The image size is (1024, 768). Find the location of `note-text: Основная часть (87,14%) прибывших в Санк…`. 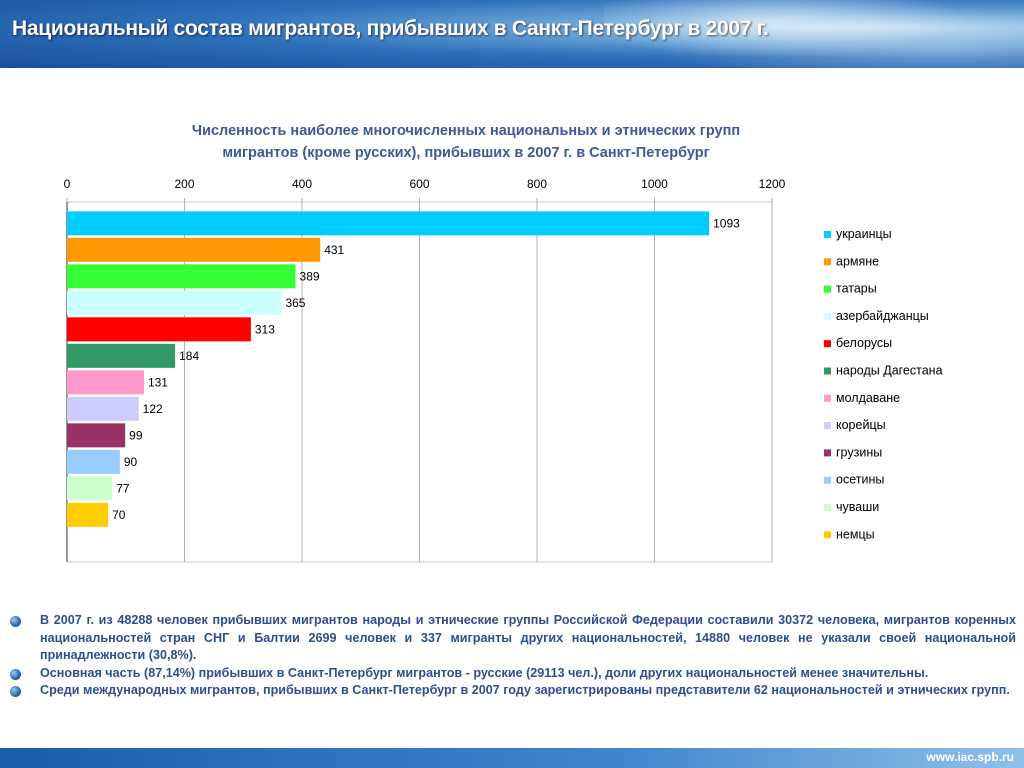

note-text: Основная часть (87,14%) прибывших в Санк… is located at coordinates (484, 672).